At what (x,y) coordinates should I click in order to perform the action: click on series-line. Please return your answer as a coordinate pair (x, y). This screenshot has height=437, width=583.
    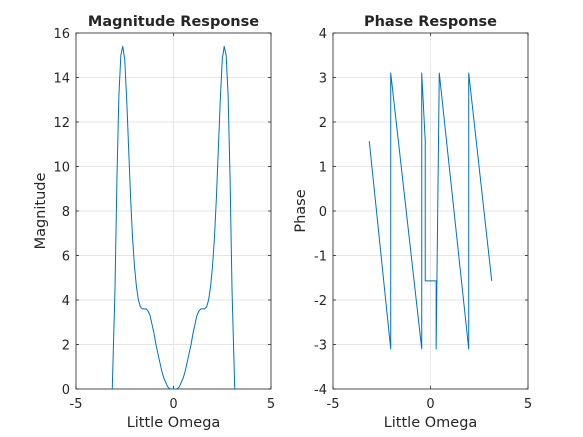
    Looking at the image, I should click on (430, 211).